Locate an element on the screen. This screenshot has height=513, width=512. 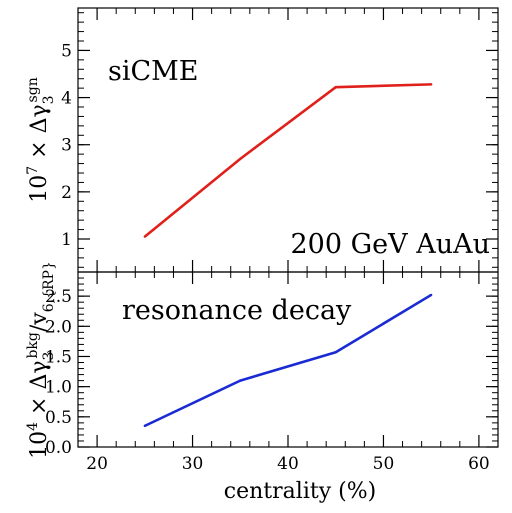
bottom-series-line is located at coordinates (288, 360).